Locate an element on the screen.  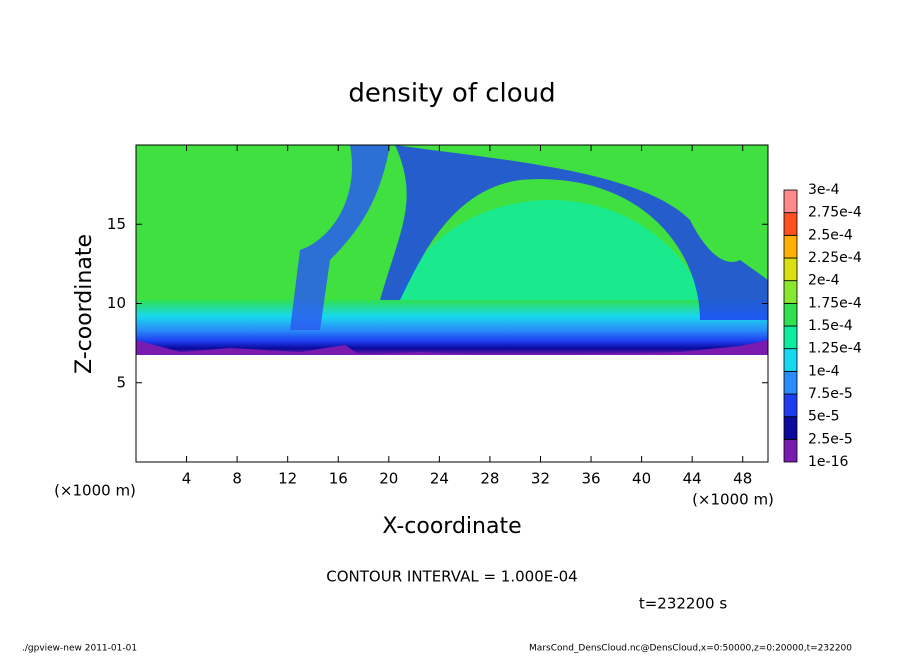
x-tick-label: 8 is located at coordinates (237, 479).